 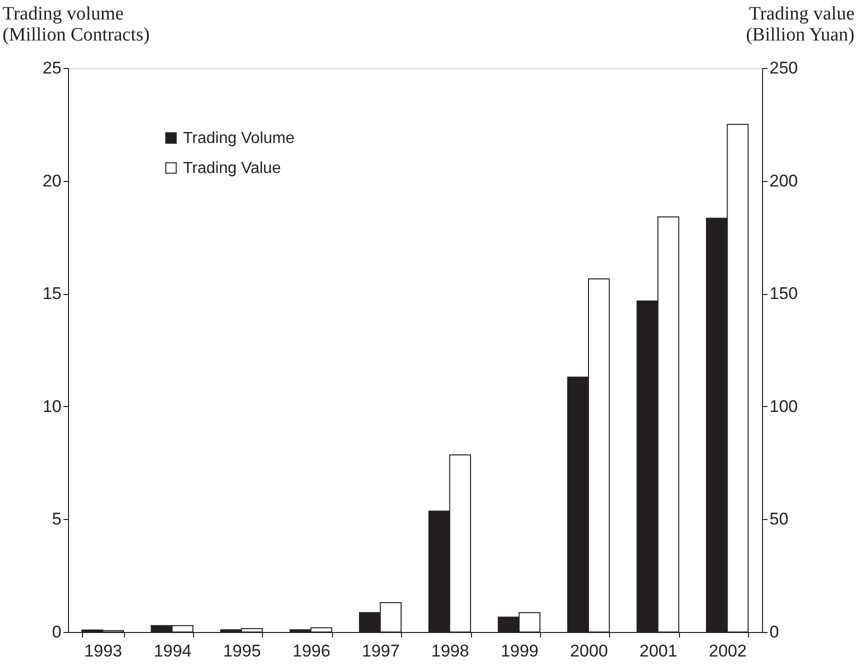 I want to click on x-tick-label: 2000, so click(x=589, y=651).